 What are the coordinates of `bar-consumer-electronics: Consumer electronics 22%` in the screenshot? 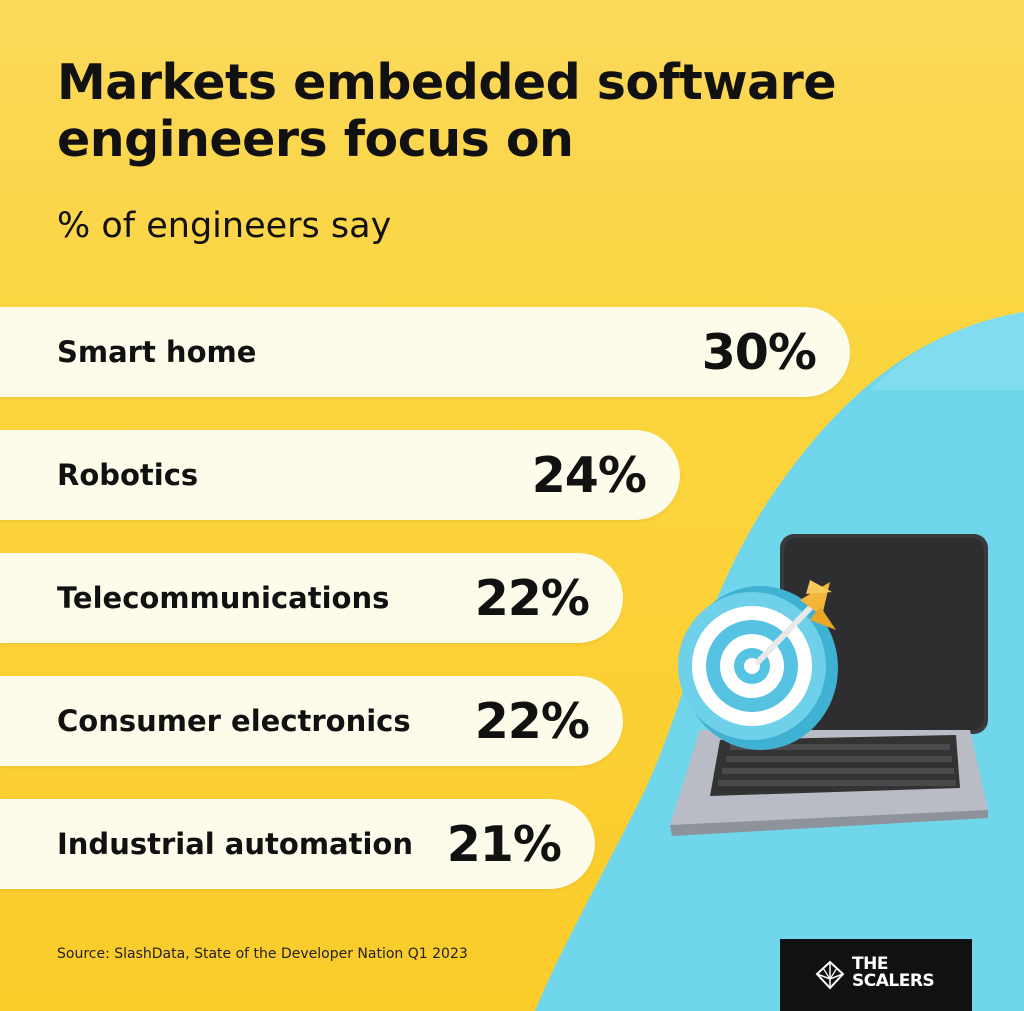 It's located at (311, 721).